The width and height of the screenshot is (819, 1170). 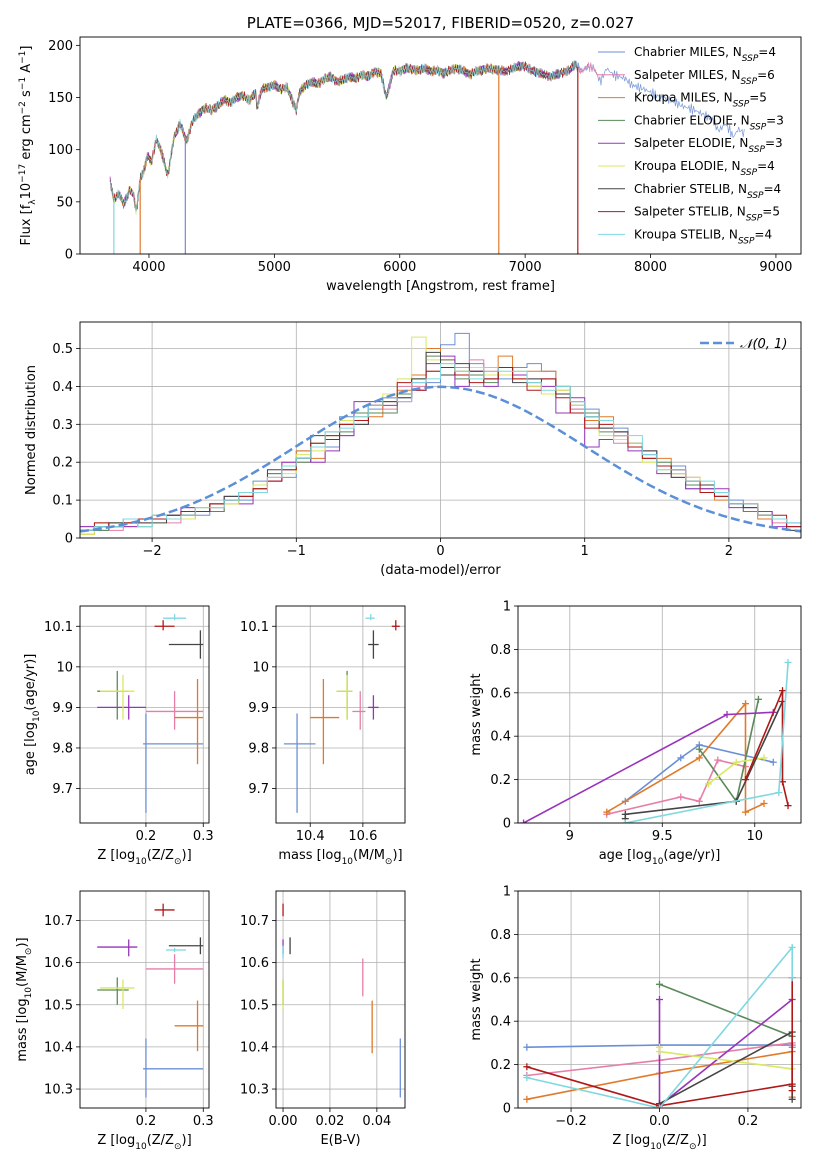 What do you see at coordinates (60, 150) in the screenshot?
I see `y-tick-label: 100` at bounding box center [60, 150].